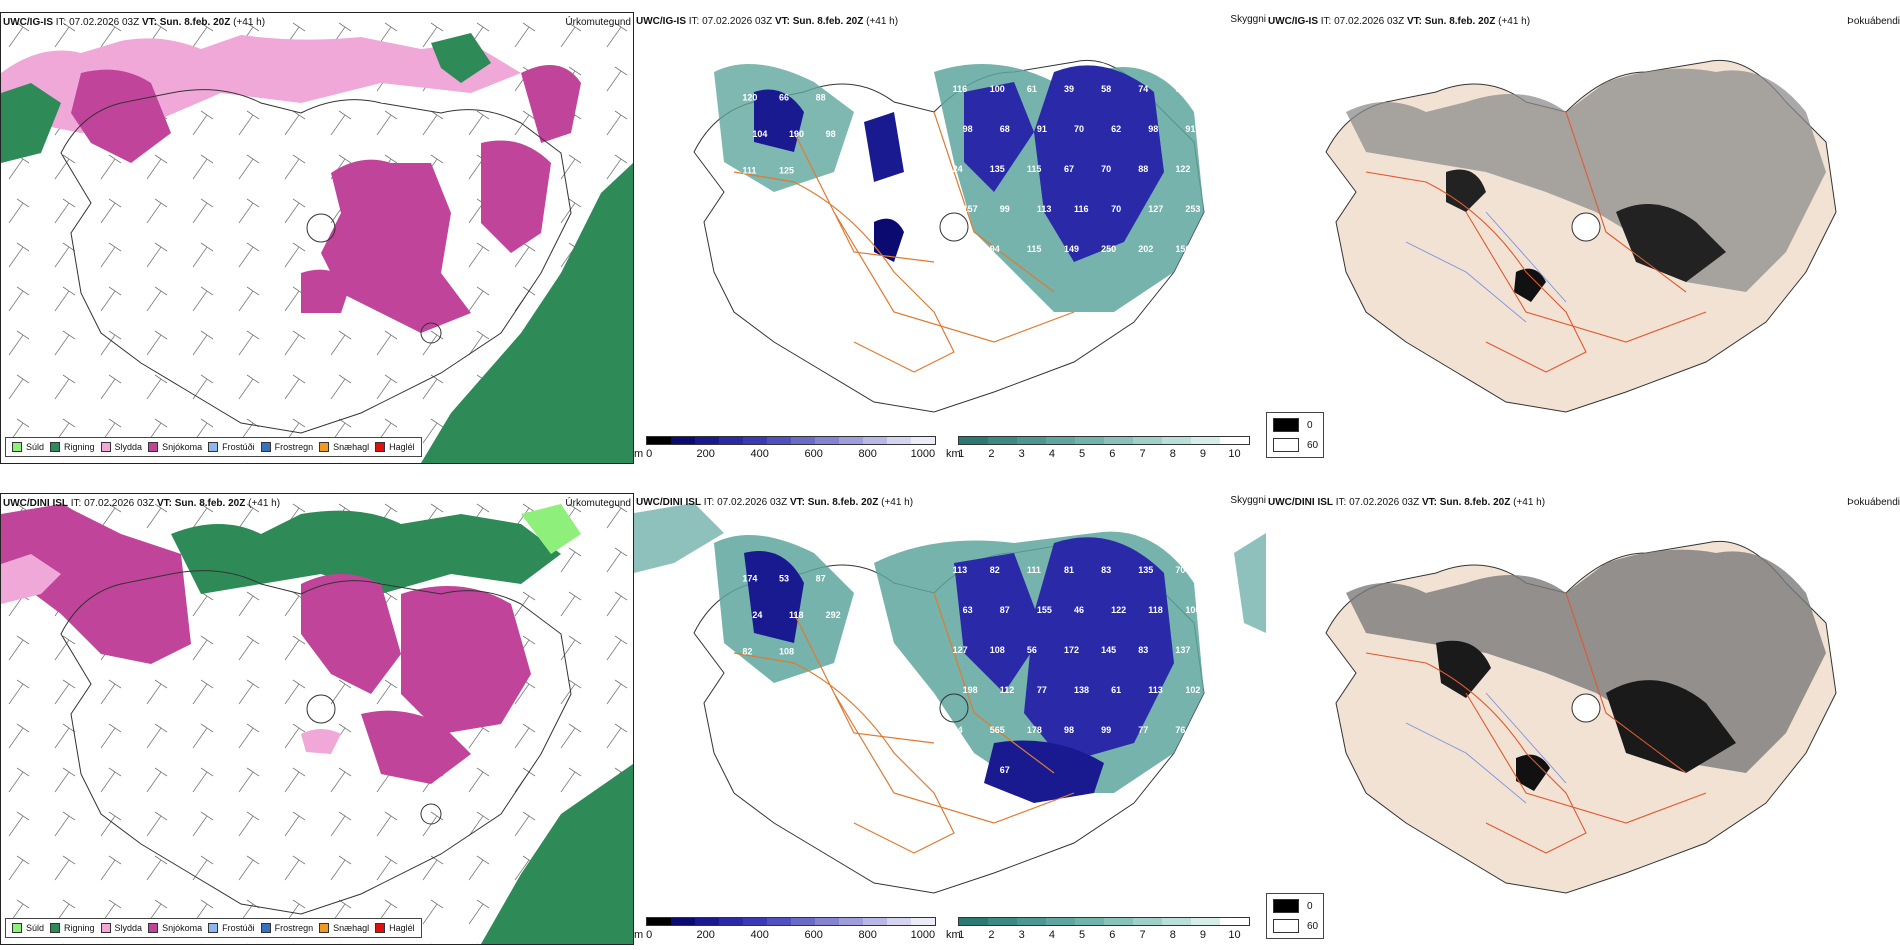 This screenshot has height=950, width=1900. I want to click on colorbar-unit: m, so click(639, 935).